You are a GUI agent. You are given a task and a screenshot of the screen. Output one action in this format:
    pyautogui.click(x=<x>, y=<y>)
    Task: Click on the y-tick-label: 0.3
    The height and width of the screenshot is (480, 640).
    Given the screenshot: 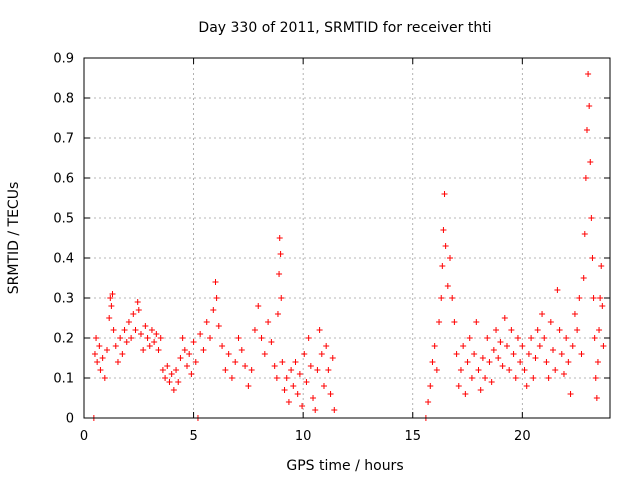 What is the action you would take?
    pyautogui.click(x=63, y=299)
    